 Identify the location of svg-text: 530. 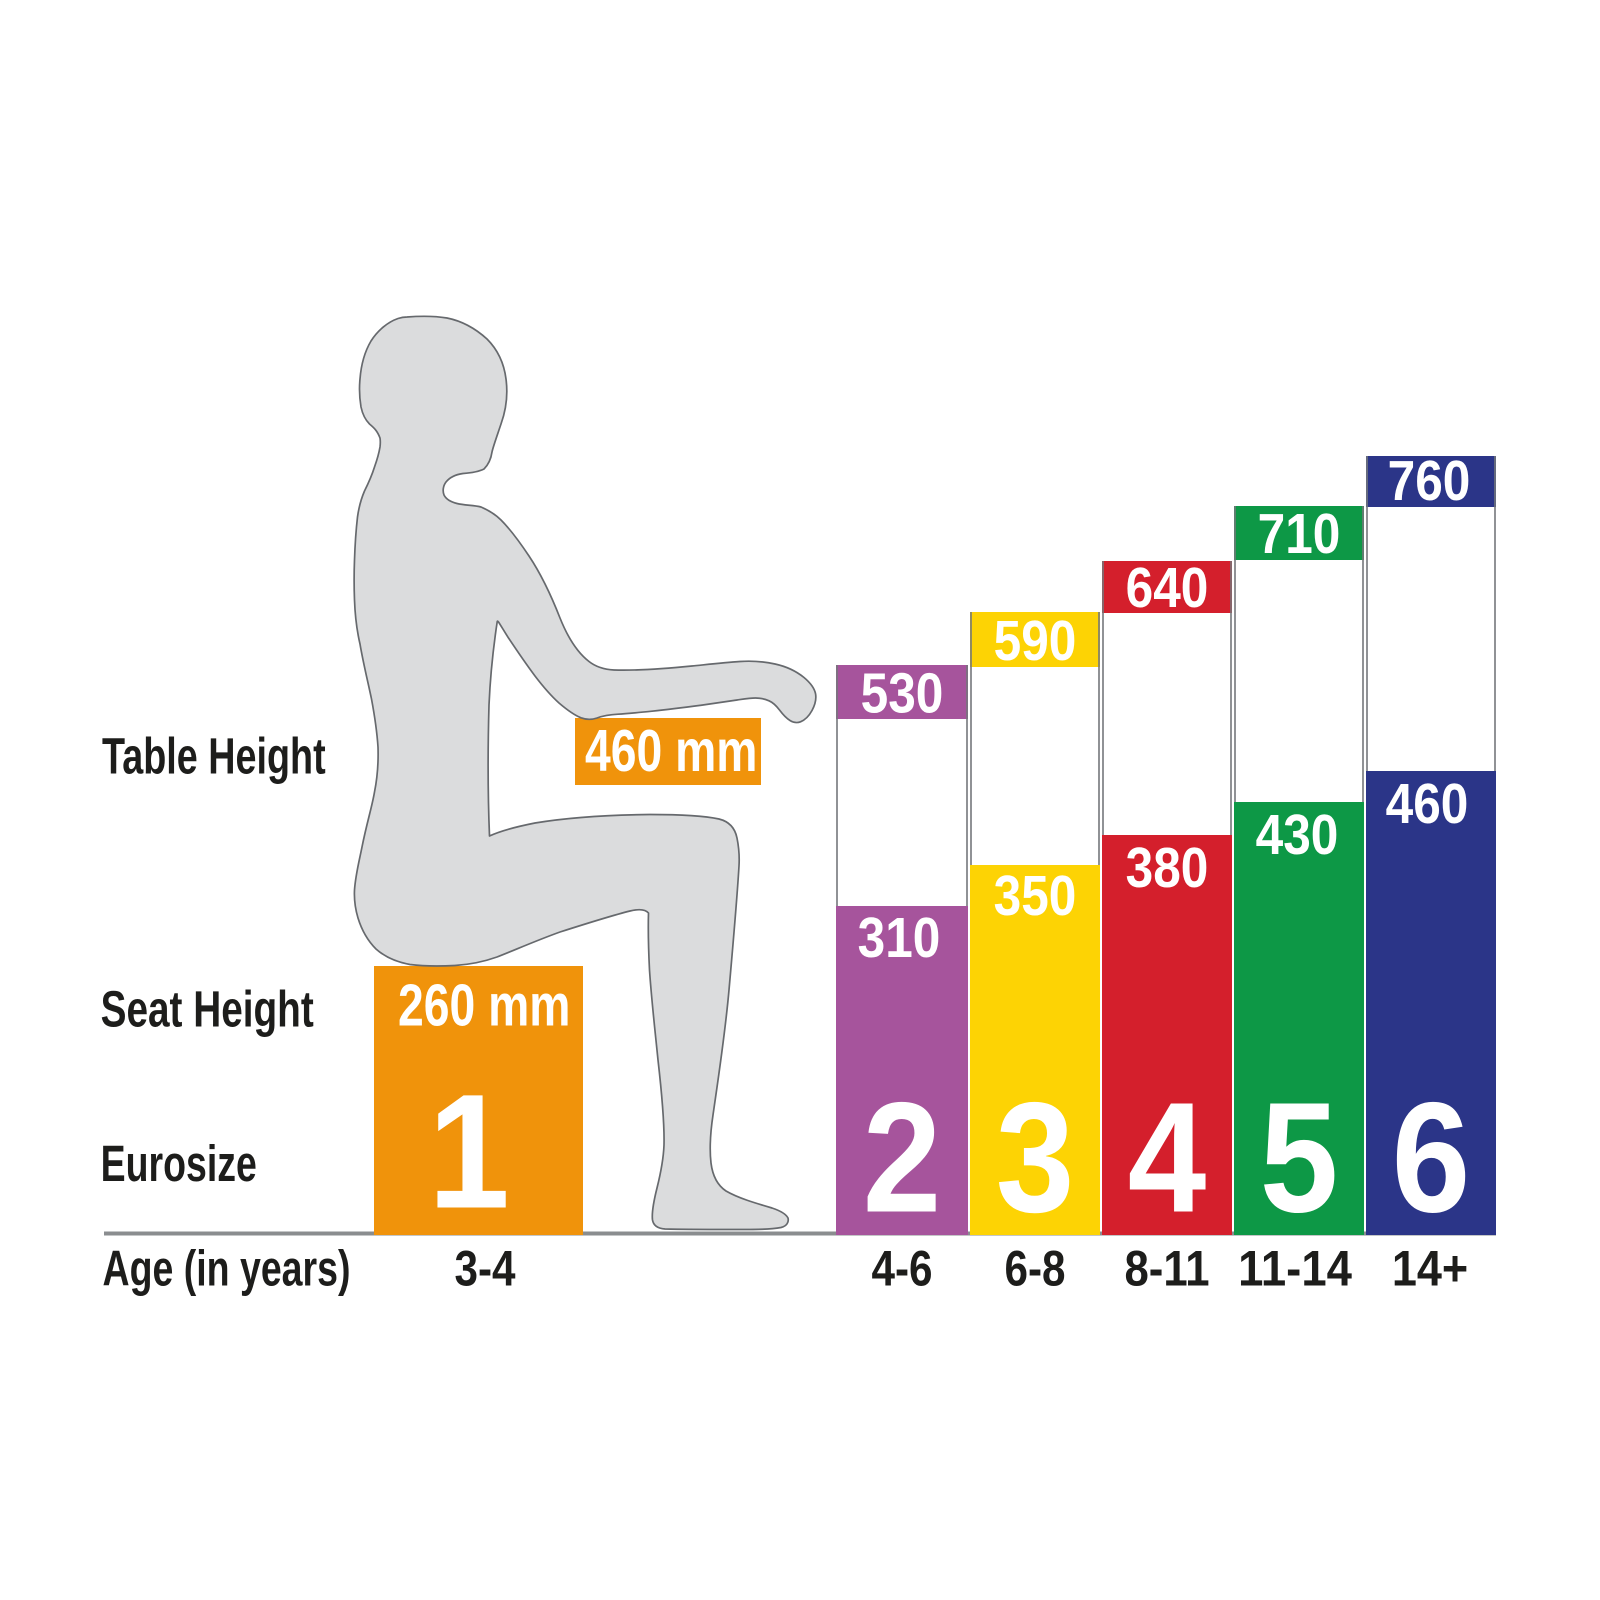
(902, 693).